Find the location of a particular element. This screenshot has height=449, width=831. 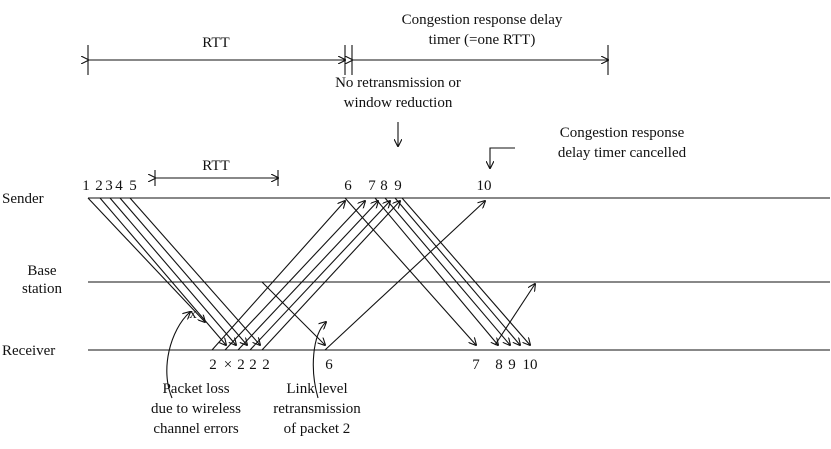

receiver-packet: 10 is located at coordinates (530, 365).